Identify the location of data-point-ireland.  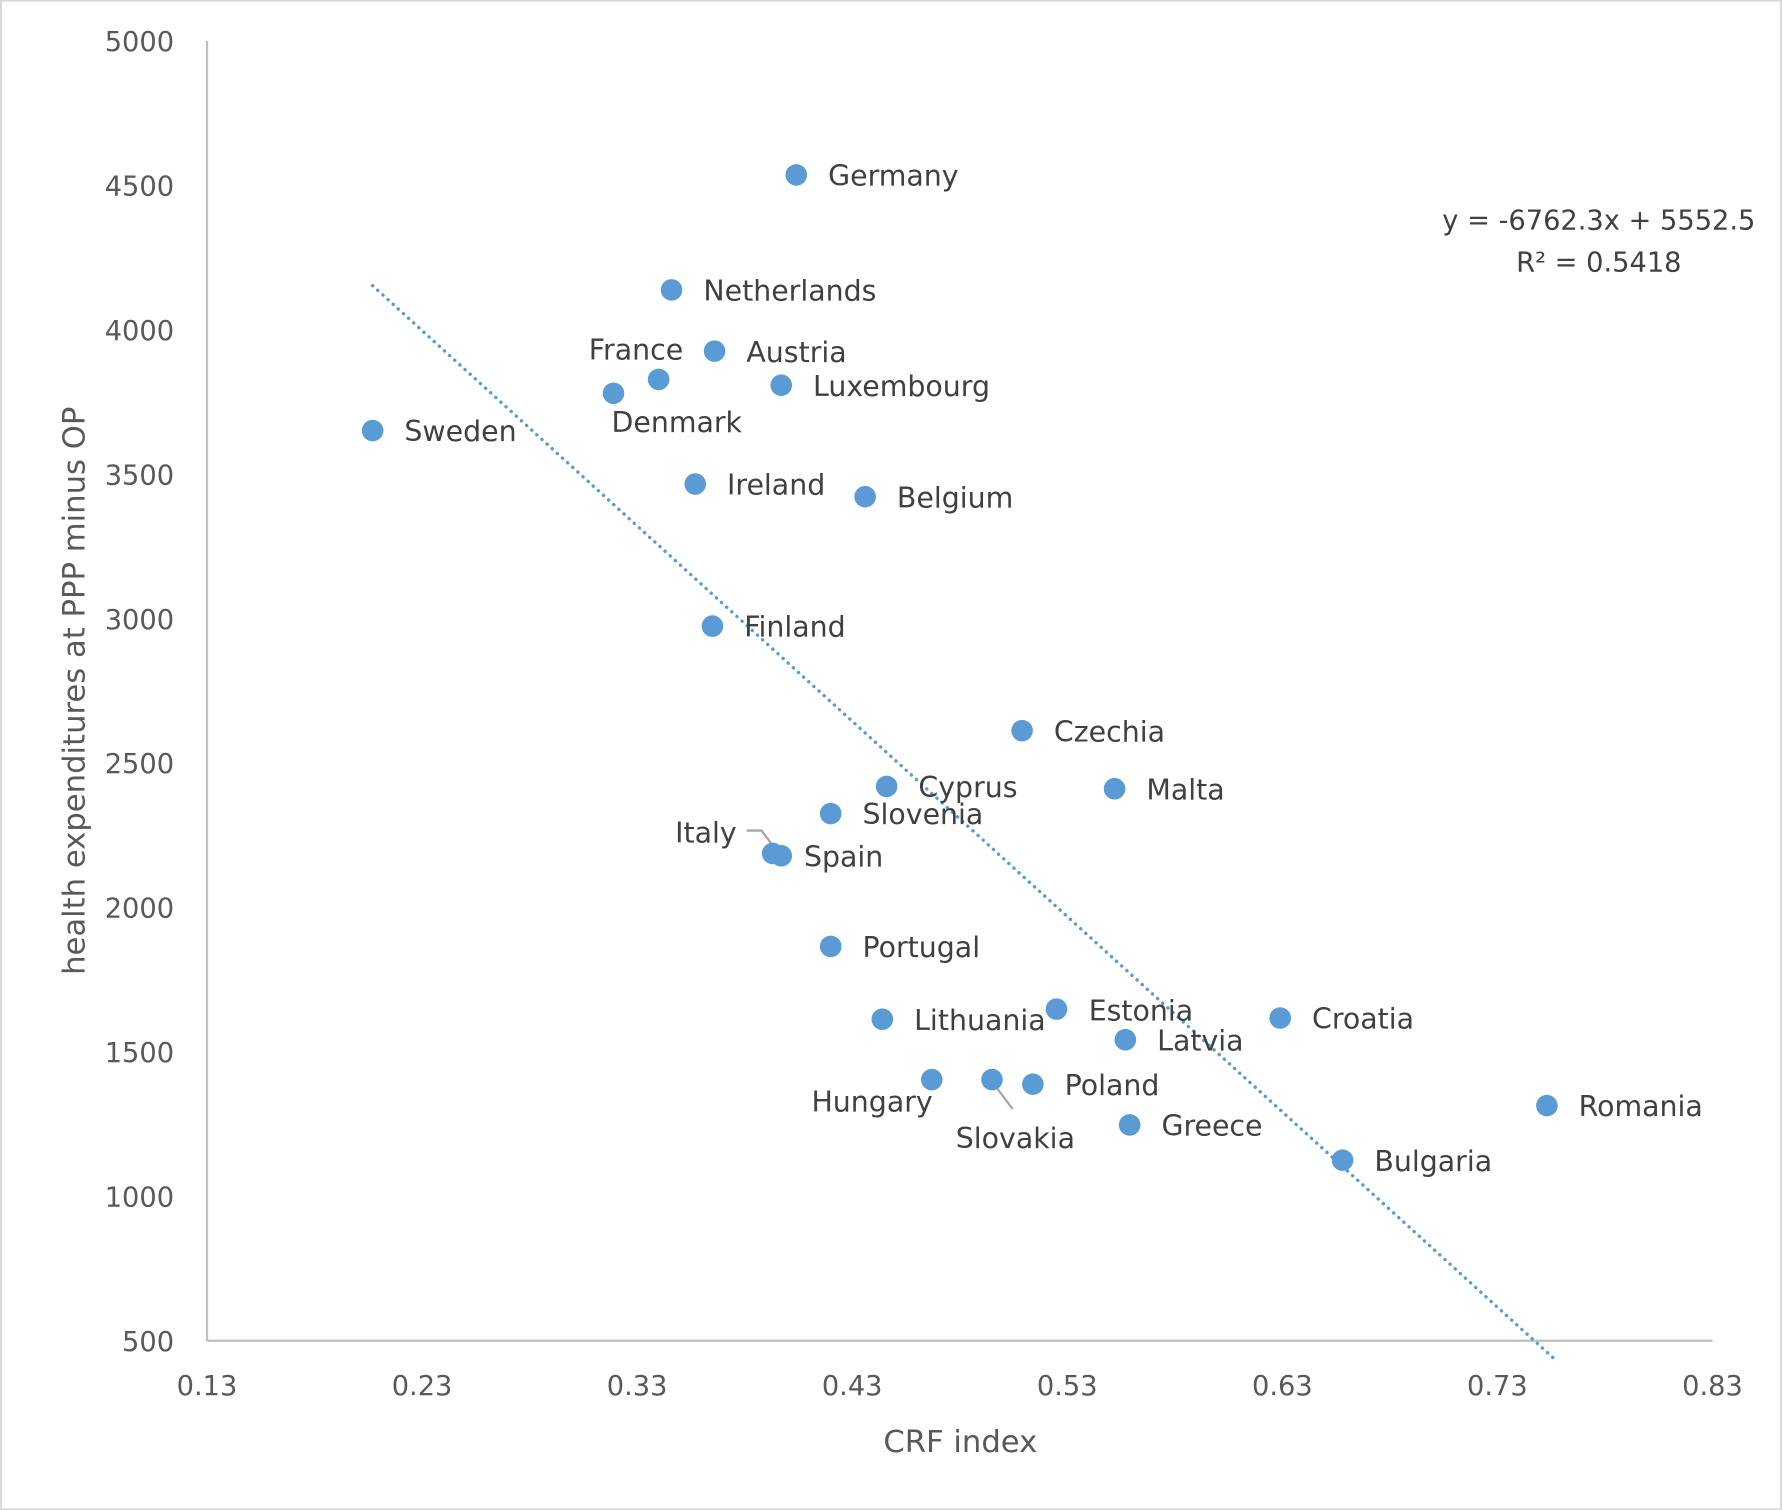
(695, 484).